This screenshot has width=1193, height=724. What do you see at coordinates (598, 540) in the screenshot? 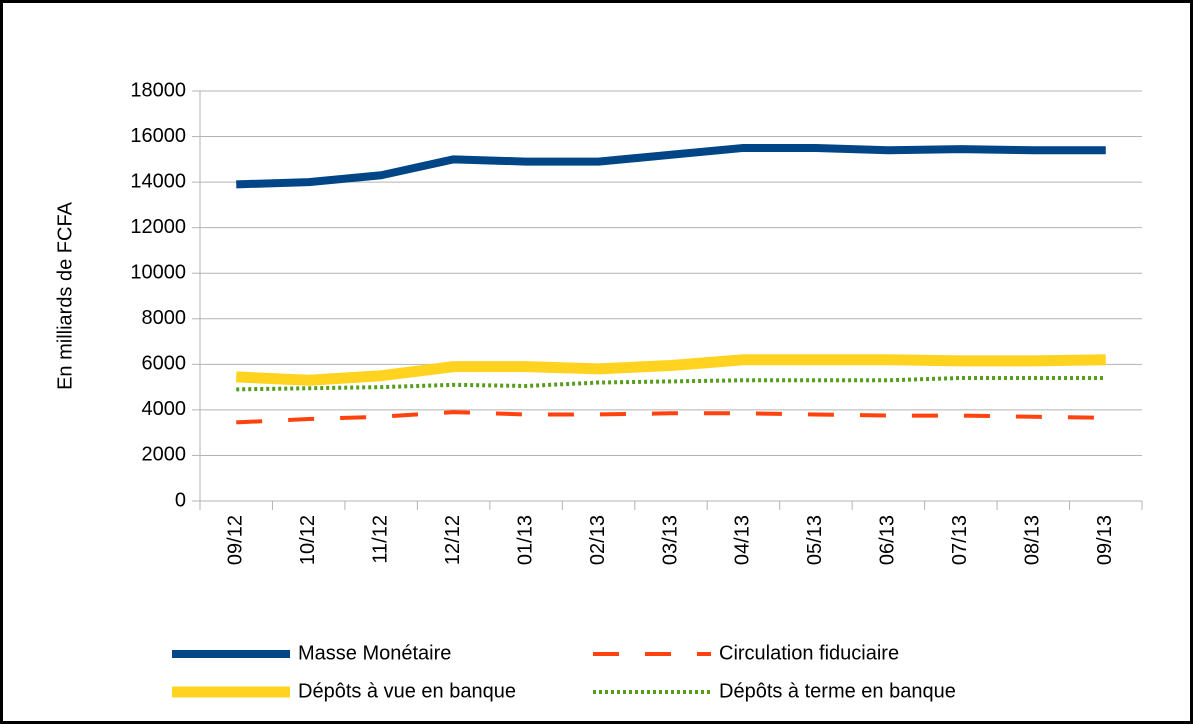
I see `x-tick-label: 02/13` at bounding box center [598, 540].